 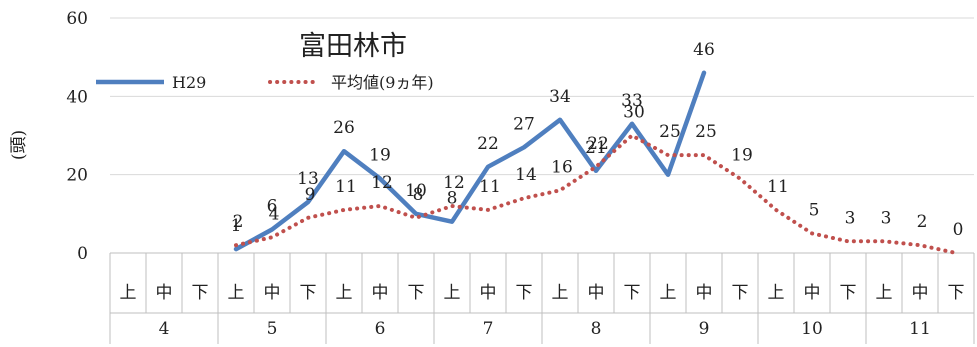 I want to click on category-month-label: 10, so click(x=812, y=329).